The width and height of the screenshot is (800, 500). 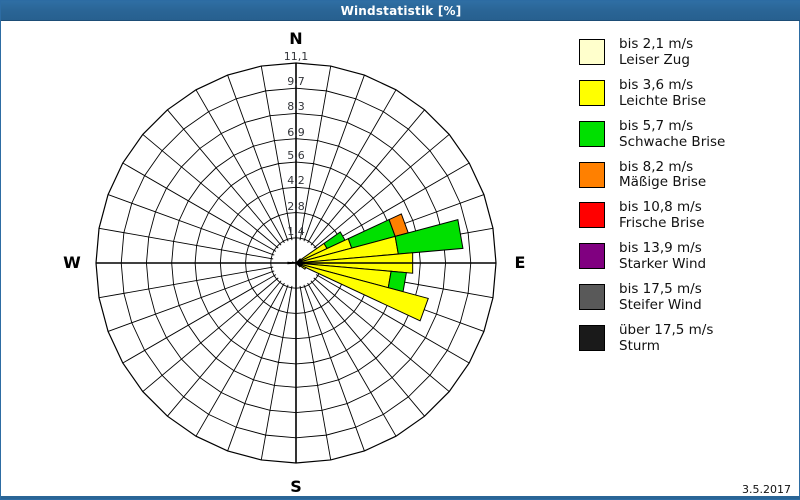 I want to click on legend-speed-label: bis 10,8 m/s, so click(x=660, y=207).